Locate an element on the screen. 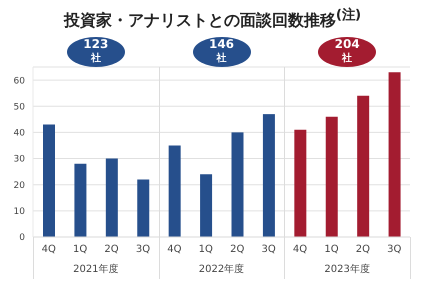  y-tick-label: 40 is located at coordinates (20, 133).